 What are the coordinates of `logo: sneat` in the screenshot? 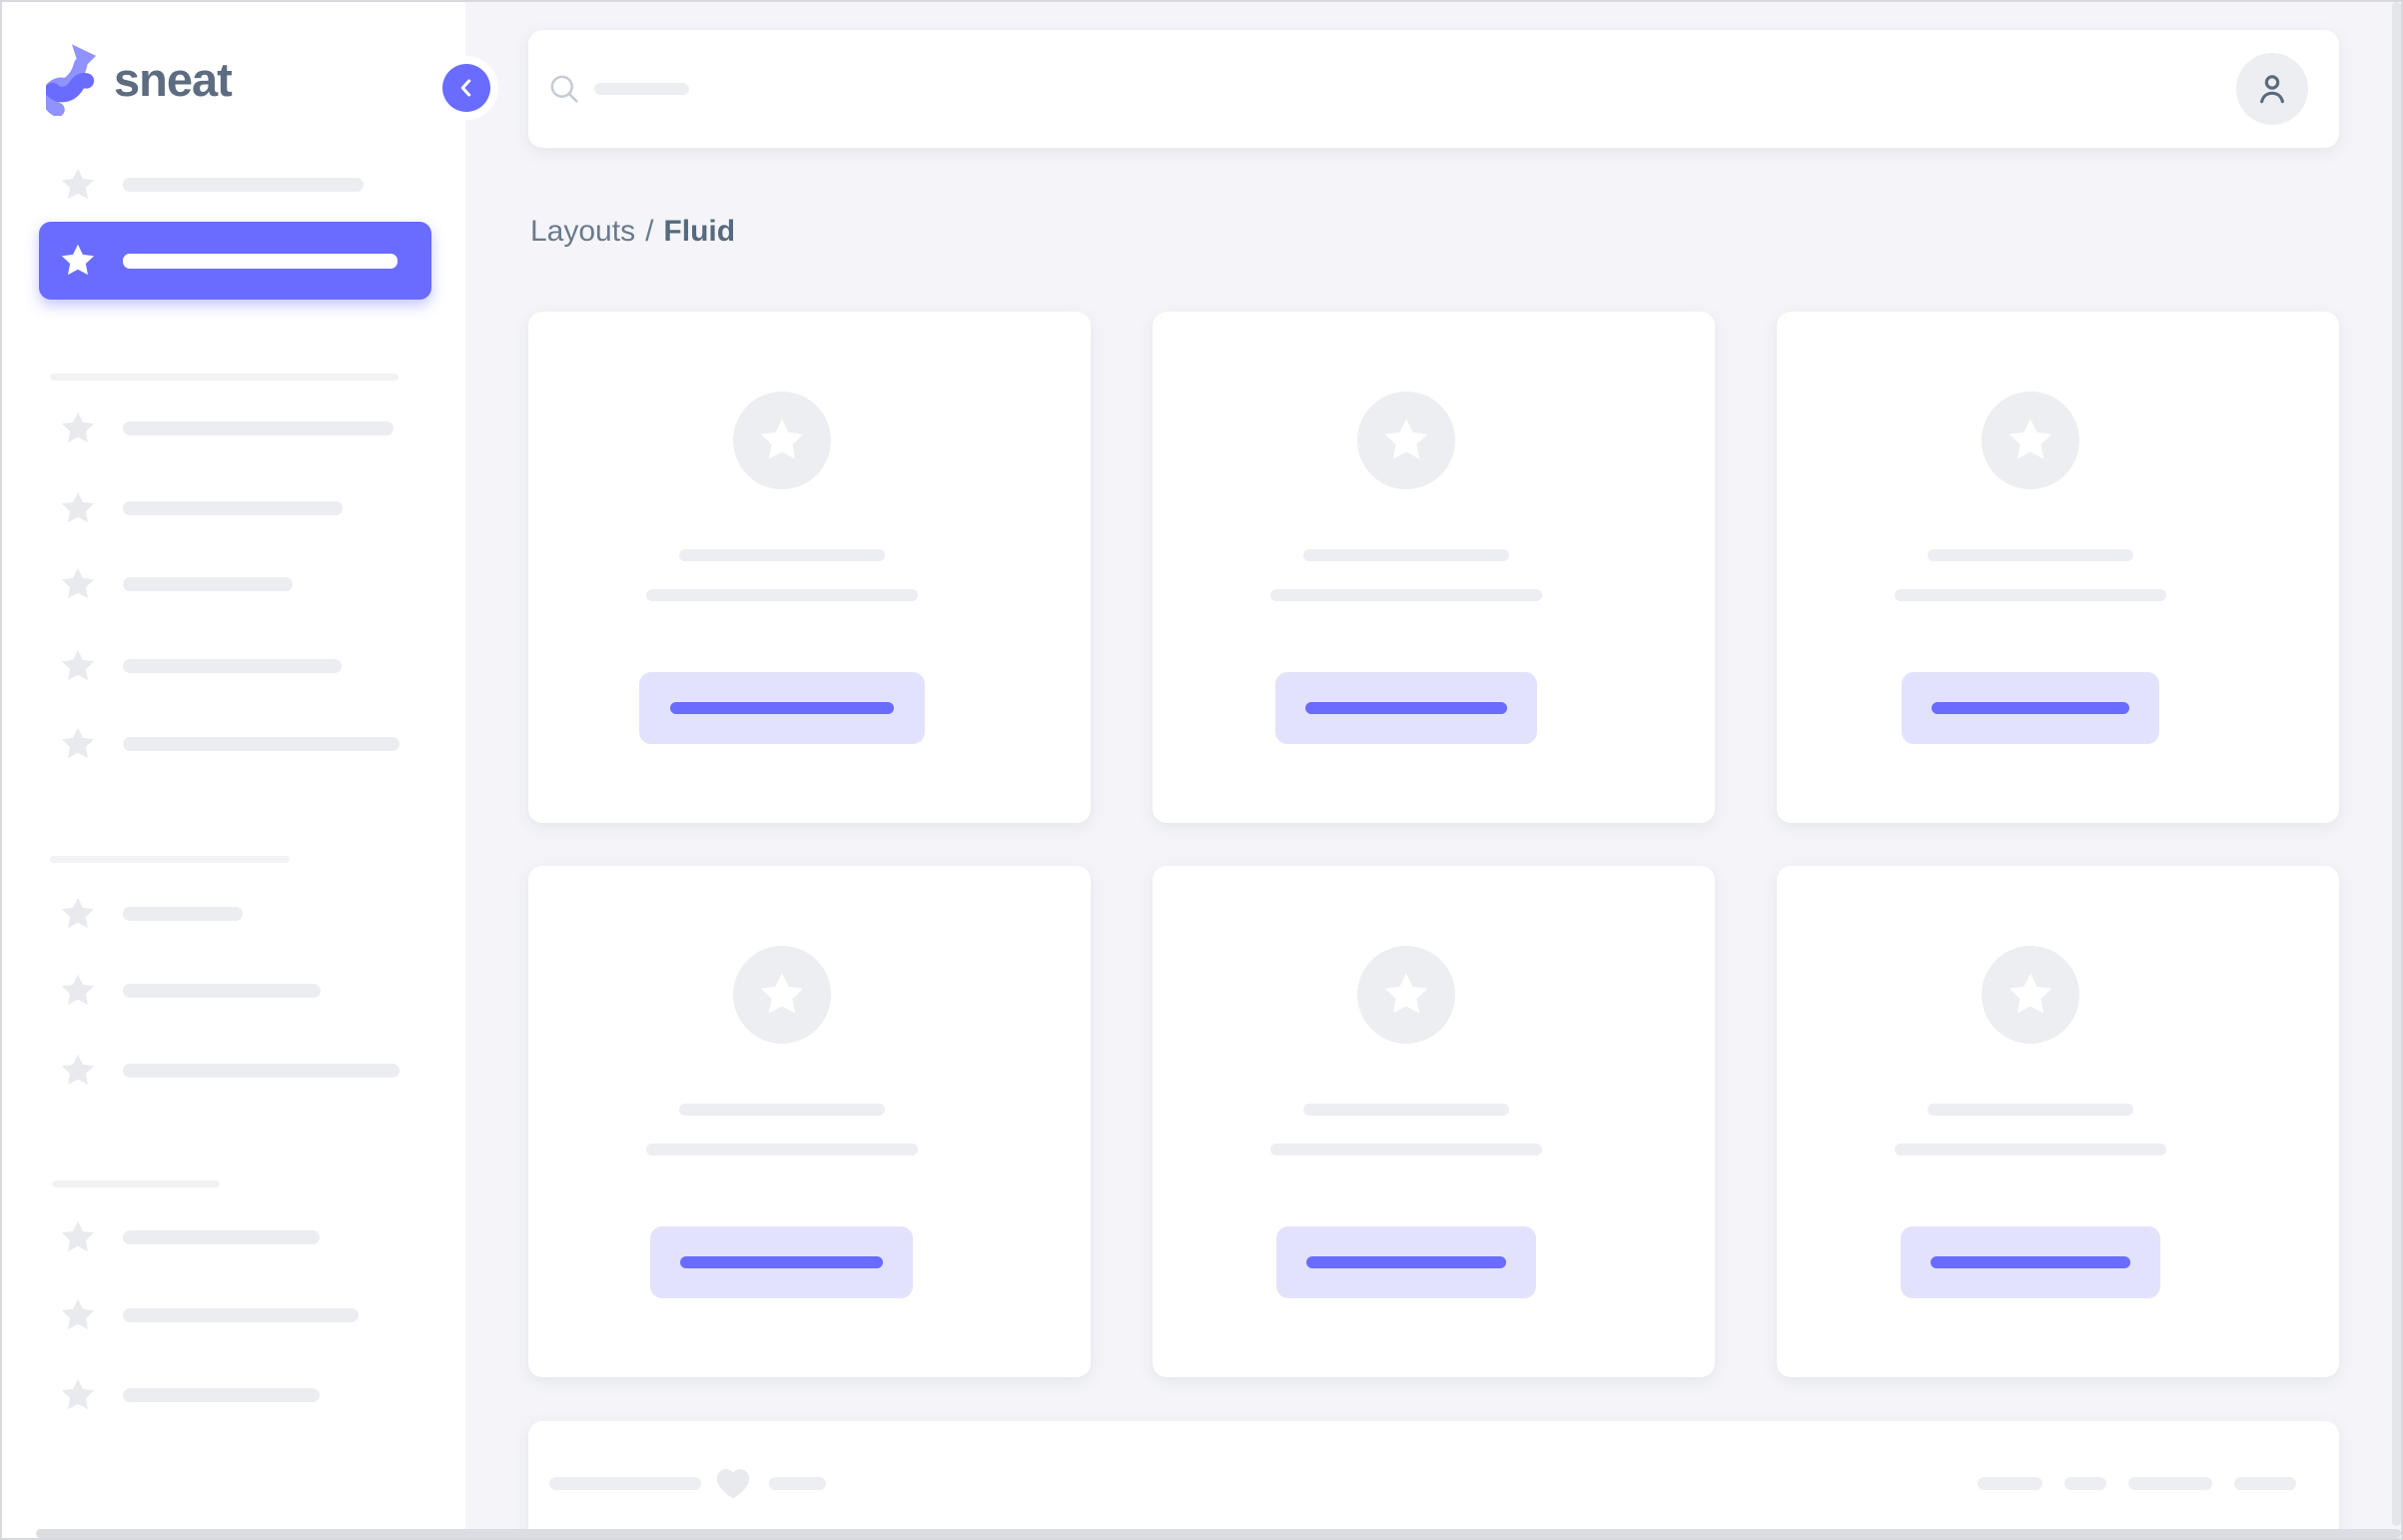 It's located at (139, 79).